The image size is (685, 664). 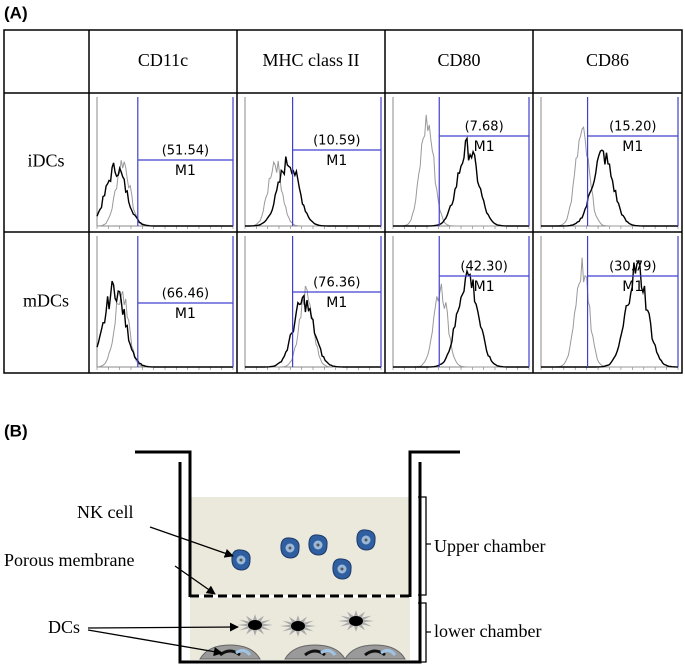 I want to click on label: NK cell, so click(x=105, y=512).